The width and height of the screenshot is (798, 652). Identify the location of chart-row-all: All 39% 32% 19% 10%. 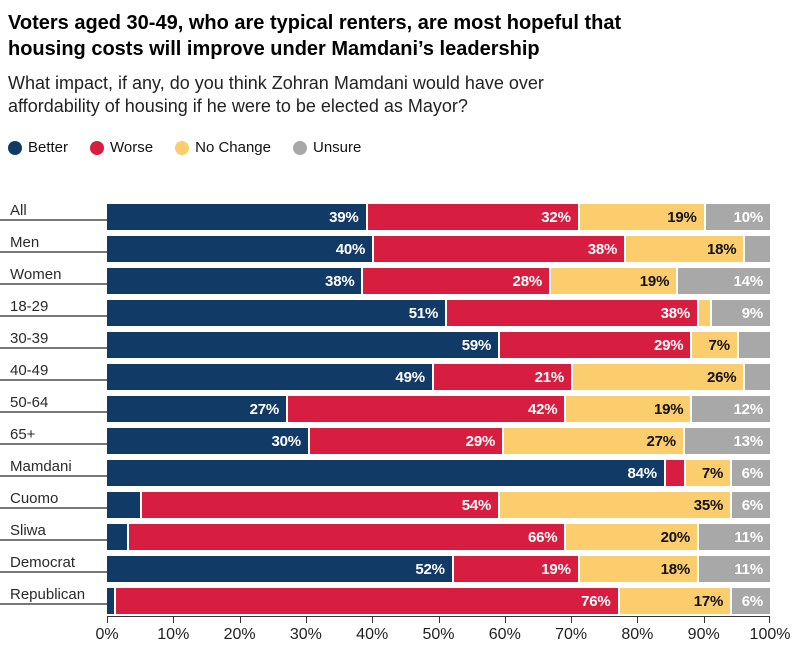
(399, 216).